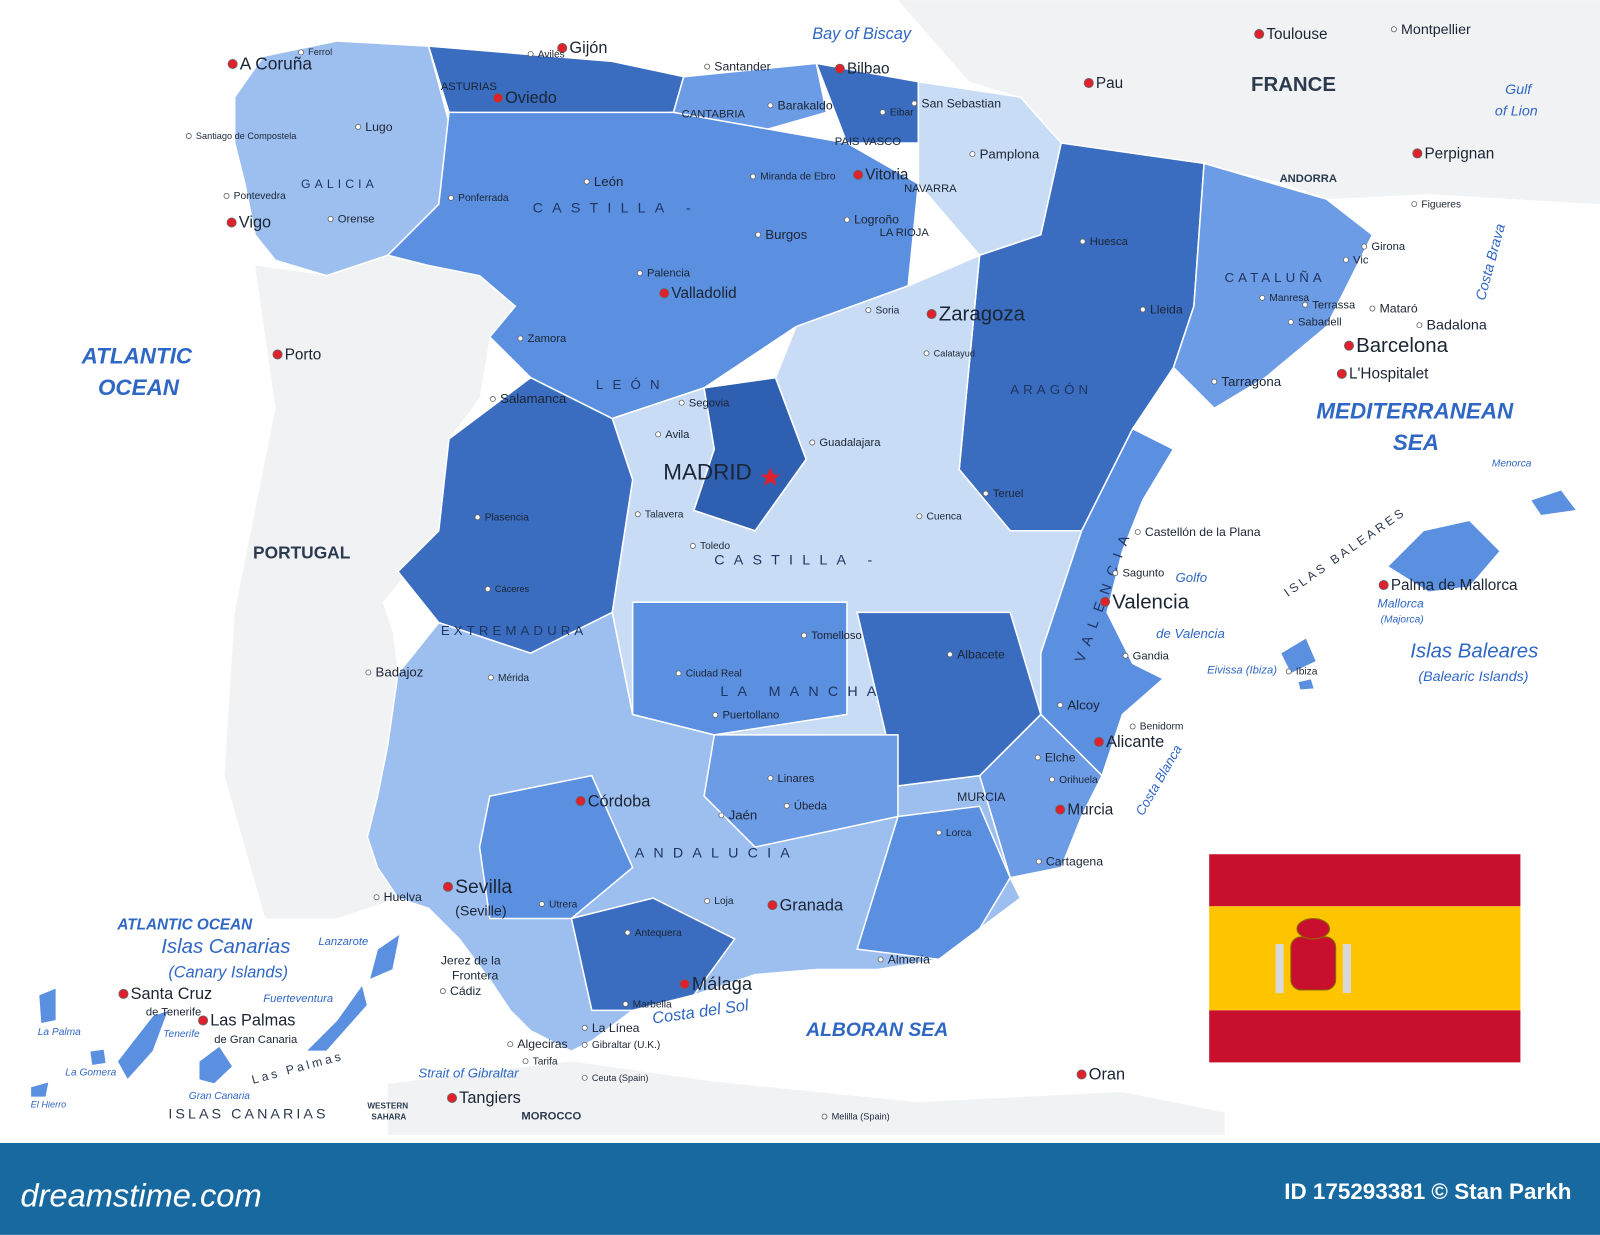 Image resolution: width=1600 pixels, height=1235 pixels. Describe the element at coordinates (620, 1078) in the screenshot. I see `citie-label: Ceuta (Spain)` at that location.